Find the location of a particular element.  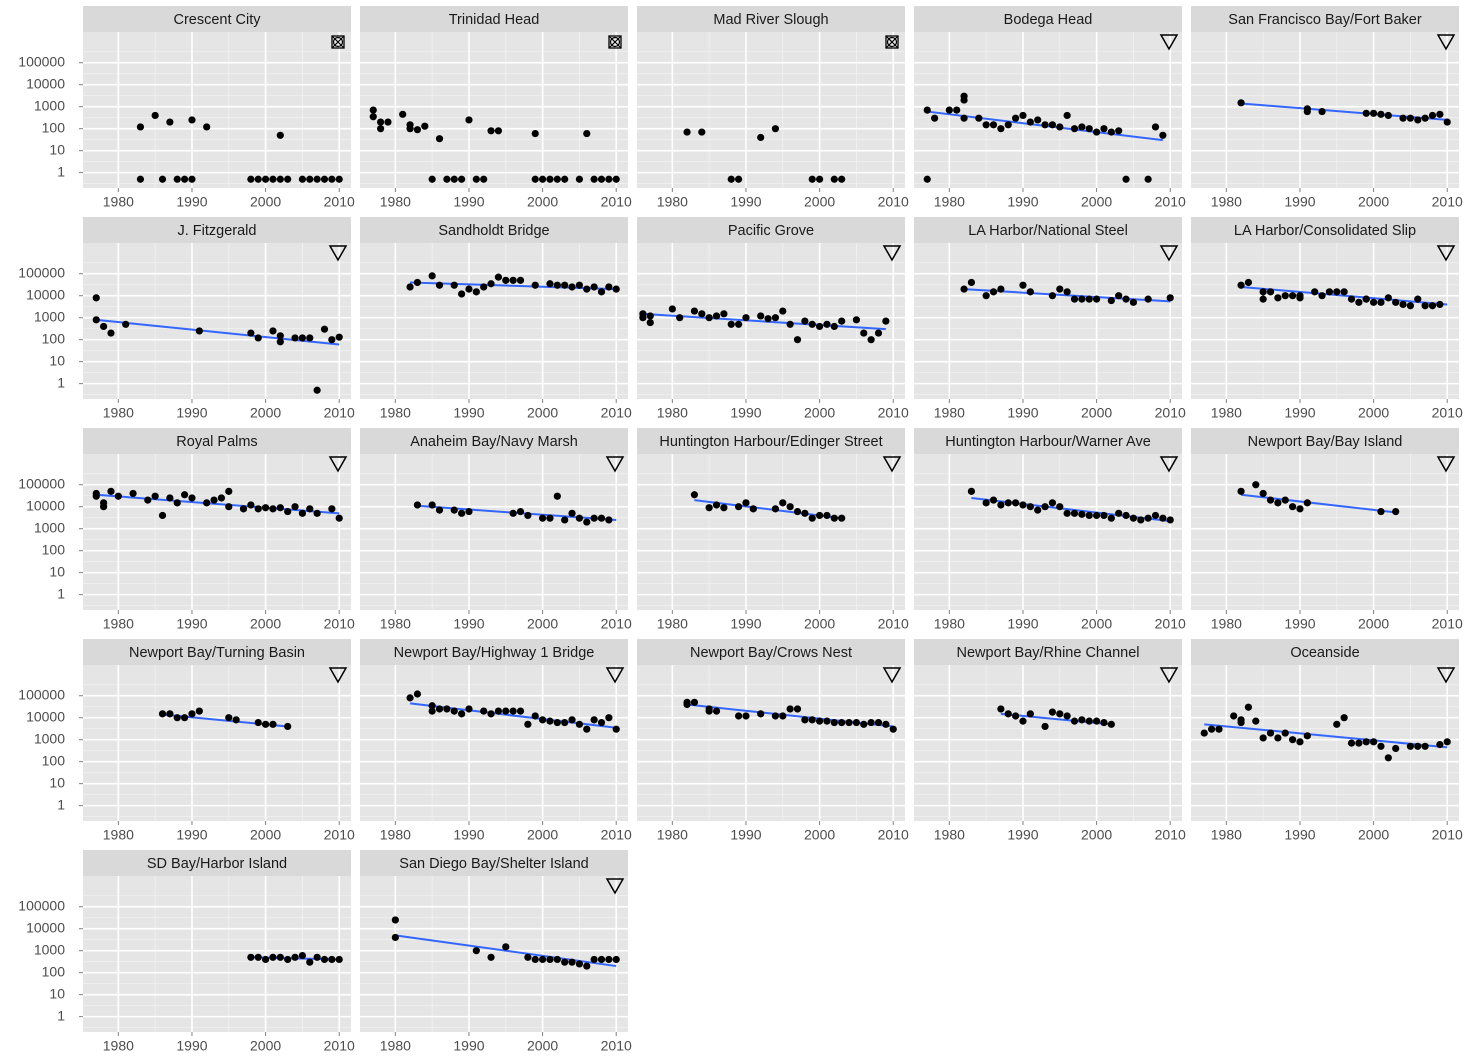

y-tick-label: 1000 is located at coordinates (49, 527).